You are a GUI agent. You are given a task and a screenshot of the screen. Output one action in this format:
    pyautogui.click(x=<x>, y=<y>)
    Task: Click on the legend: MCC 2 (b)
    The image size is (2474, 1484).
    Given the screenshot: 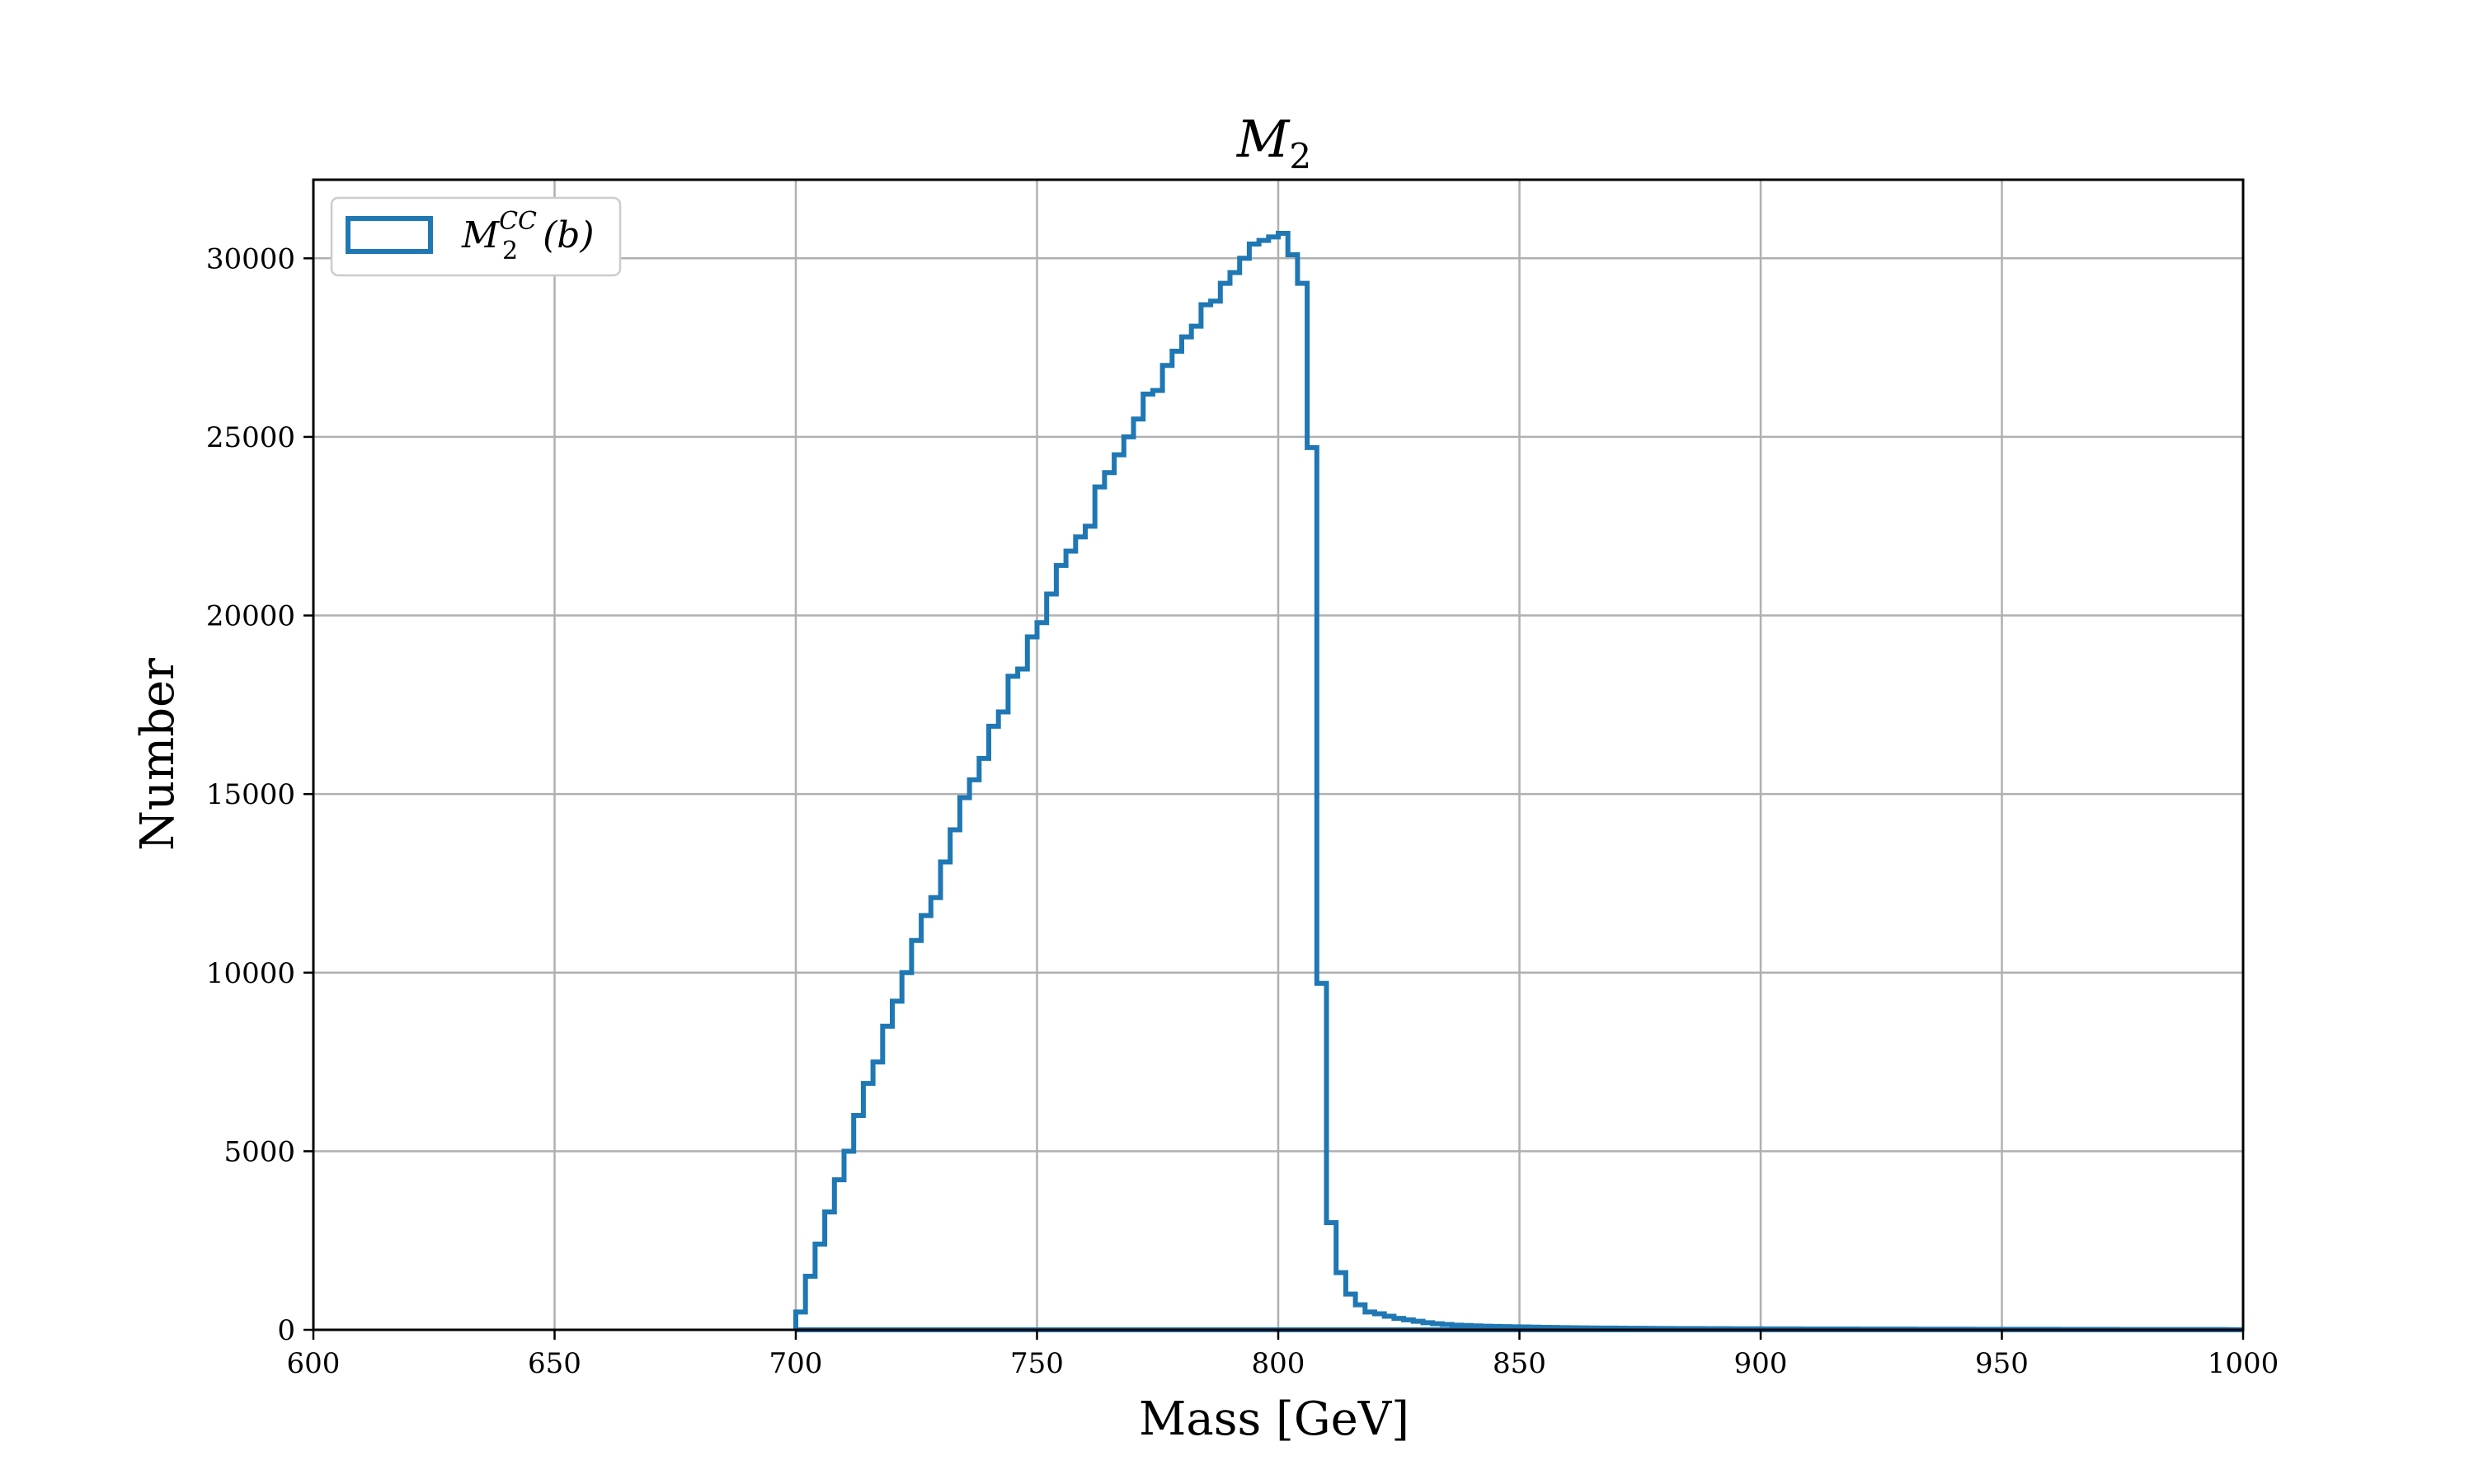 What is the action you would take?
    pyautogui.click(x=476, y=236)
    